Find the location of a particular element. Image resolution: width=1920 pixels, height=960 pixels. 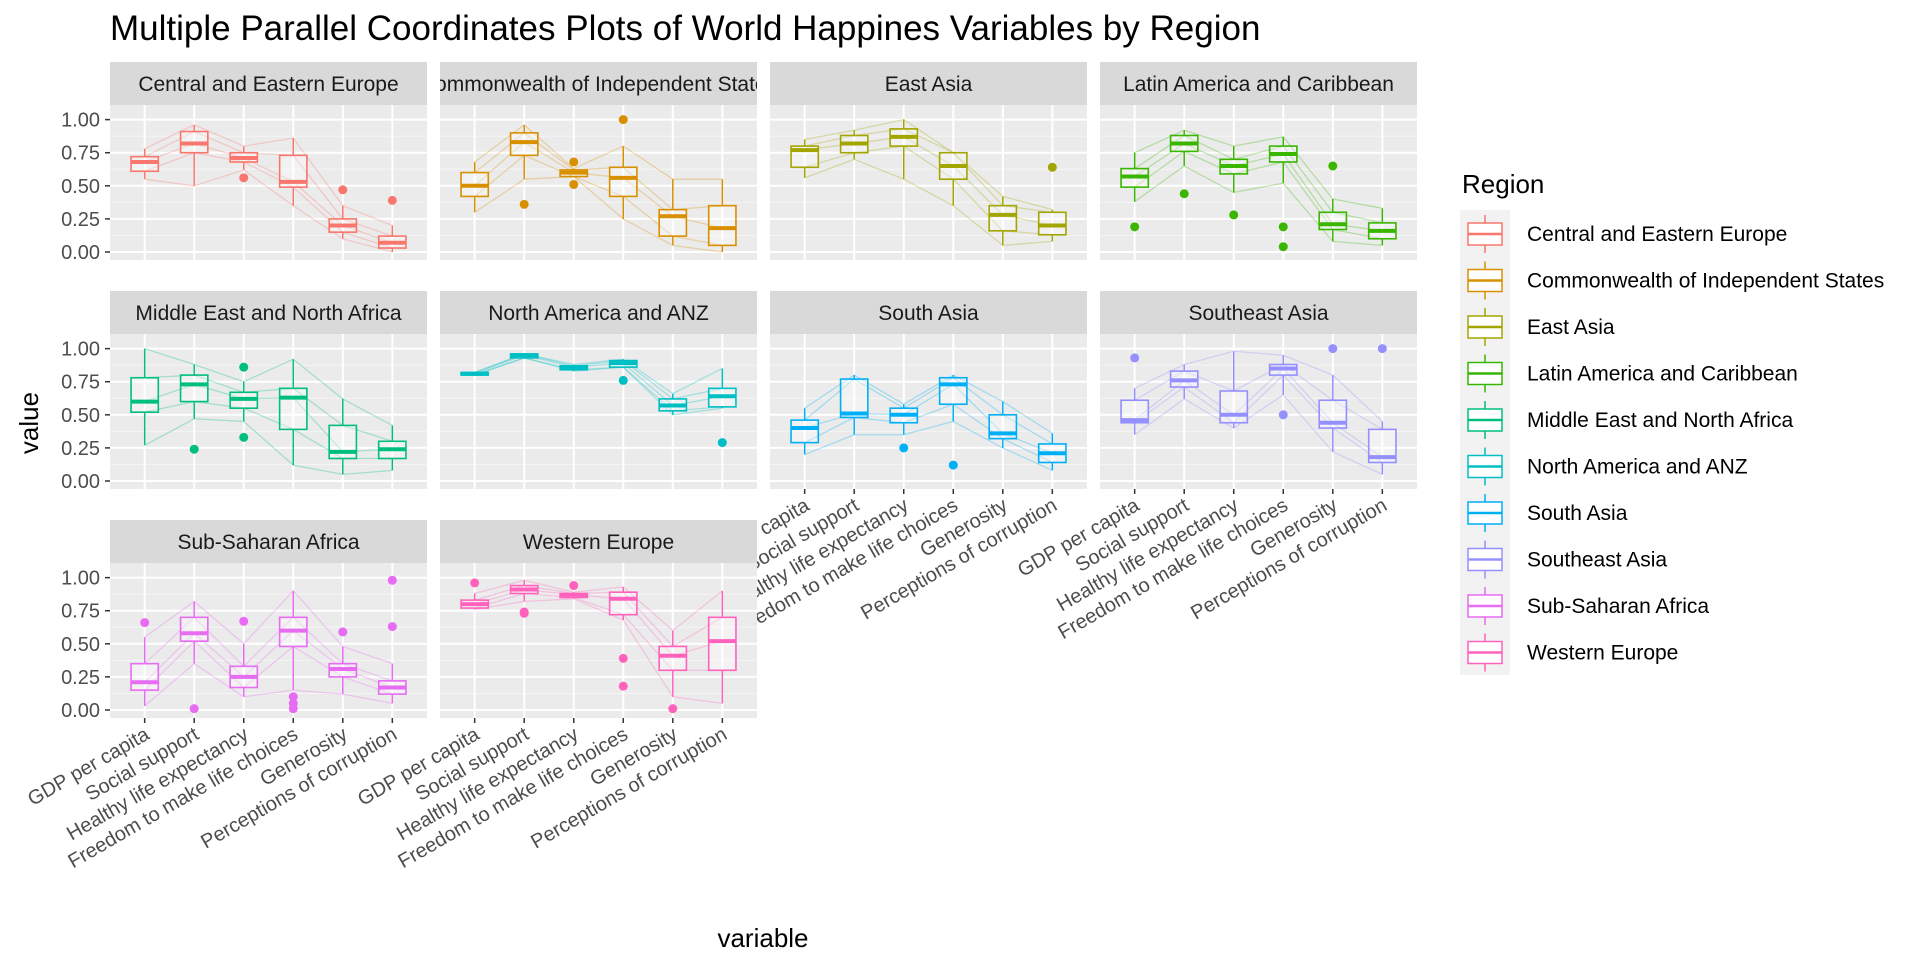

legend-label: Latin America and Caribbean is located at coordinates (1662, 374).